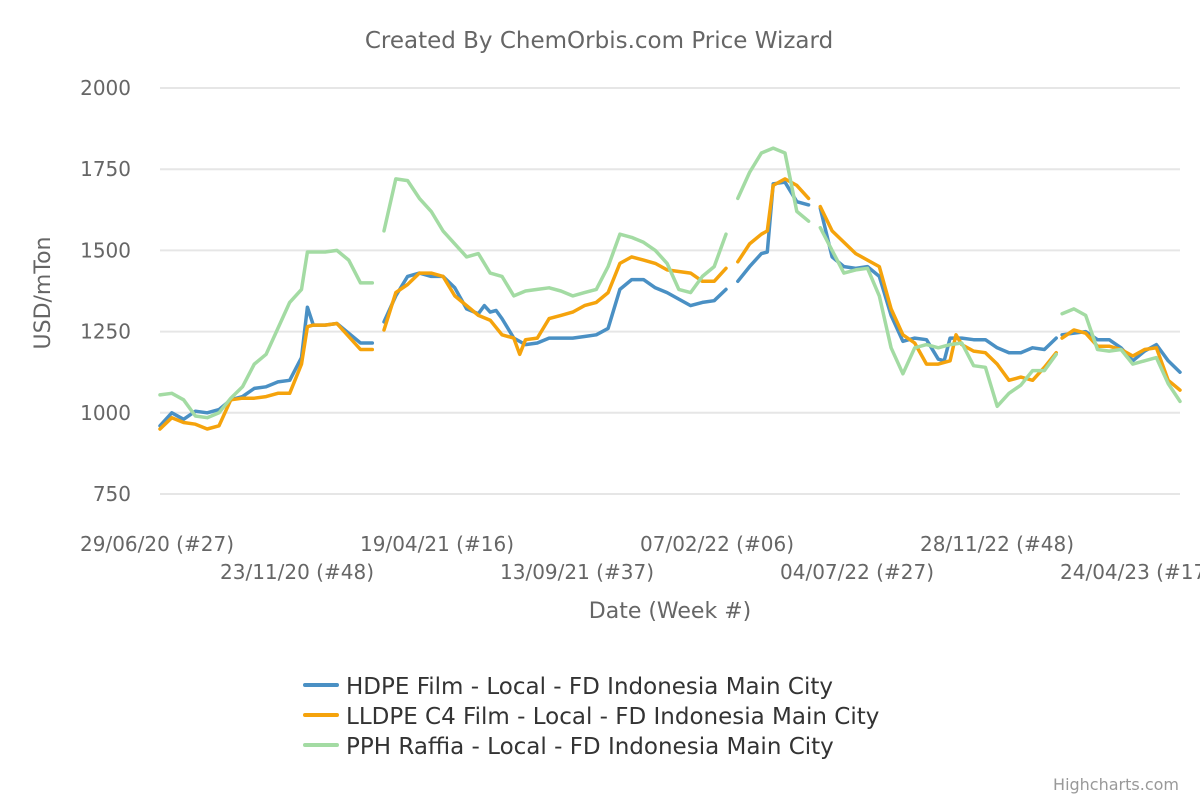  I want to click on y-axis-title: USD/mTon, so click(43, 293).